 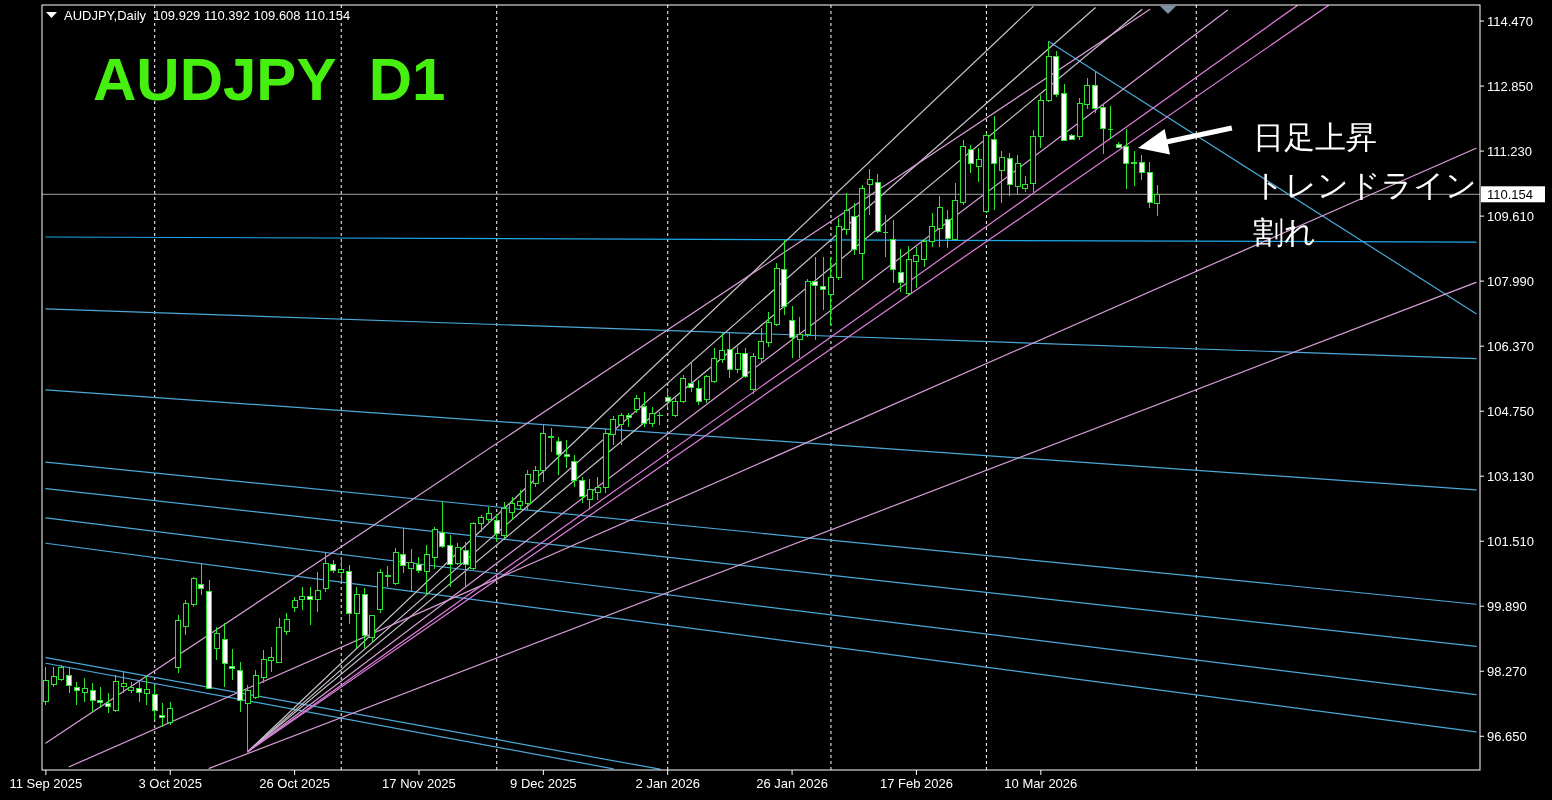 I want to click on ref-line-label: 110.154, so click(x=1510, y=194).